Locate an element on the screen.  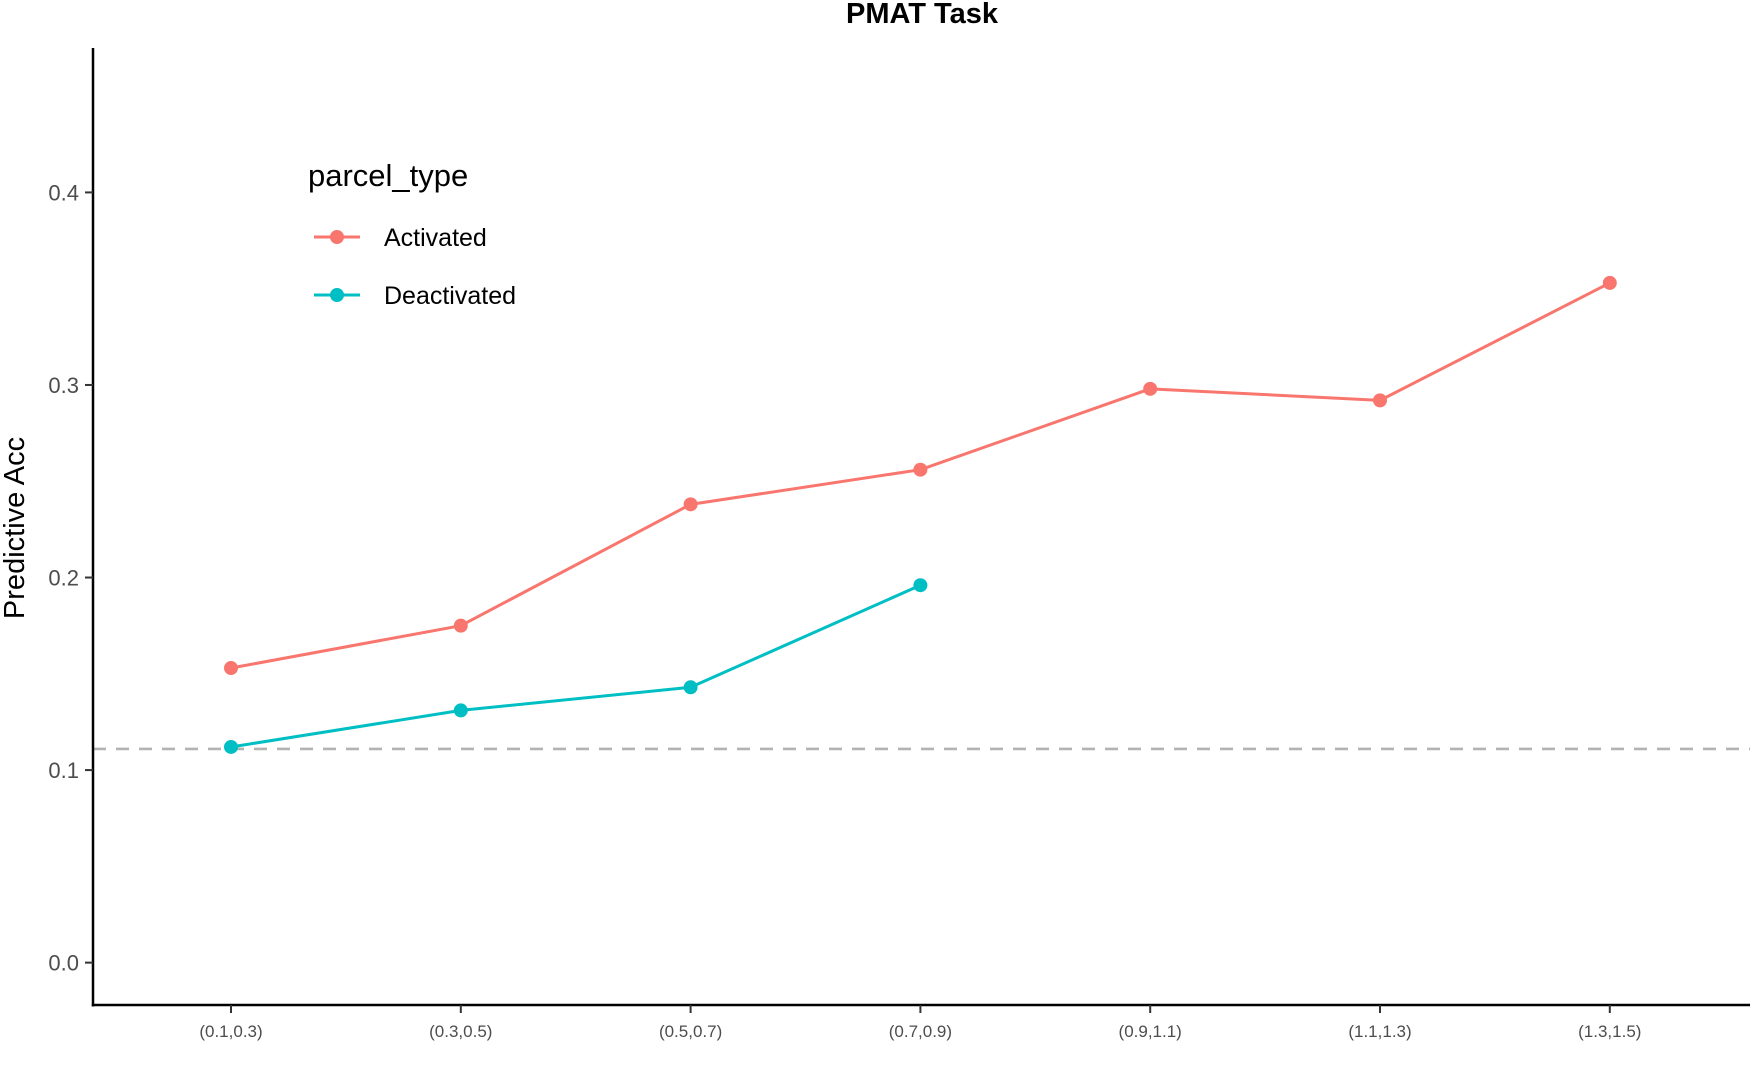
y-axis-label: Predictive Acc is located at coordinates (15, 528).